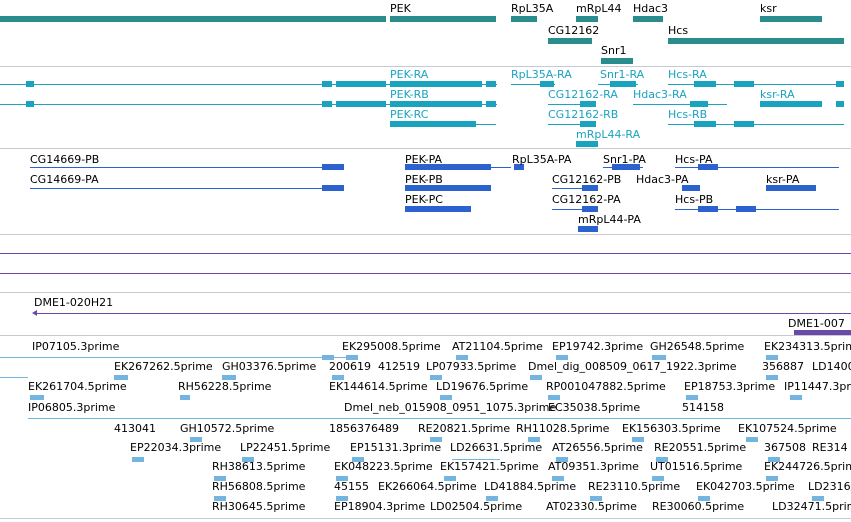 This screenshot has height=522, width=851. I want to click on clone-label: DME1-020H21, so click(74, 302).